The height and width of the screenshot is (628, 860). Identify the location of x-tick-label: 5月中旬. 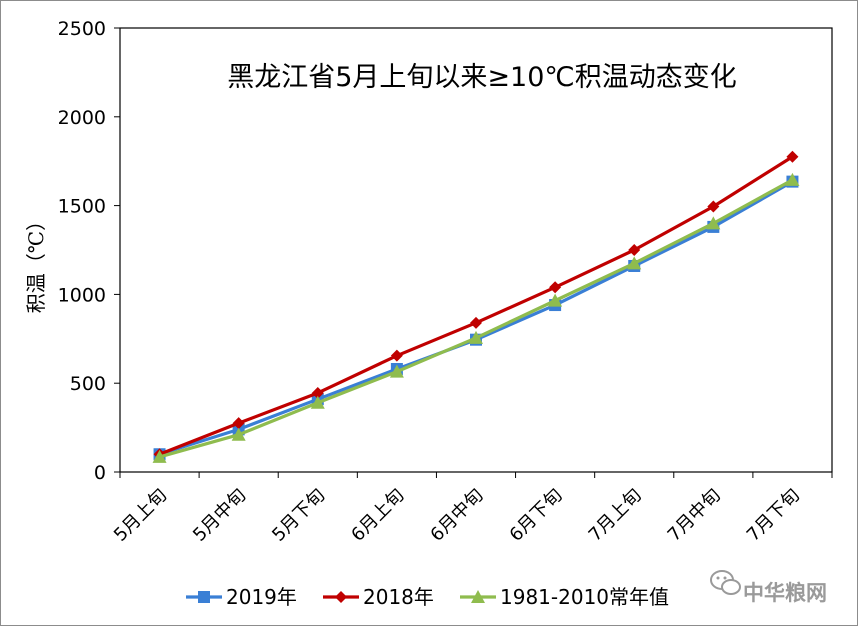
(219, 515).